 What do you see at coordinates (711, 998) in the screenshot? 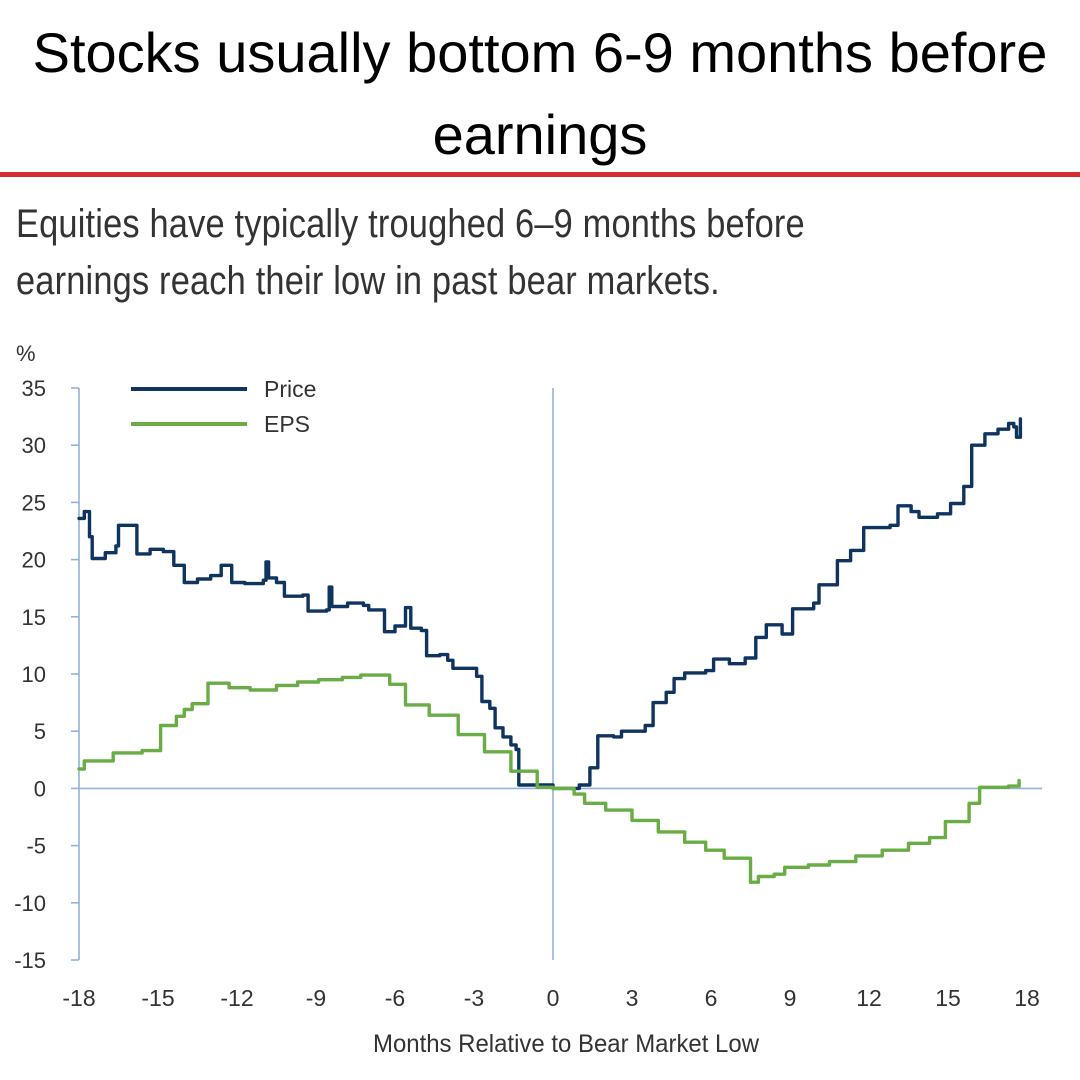
I see `x-tick-label: 6` at bounding box center [711, 998].